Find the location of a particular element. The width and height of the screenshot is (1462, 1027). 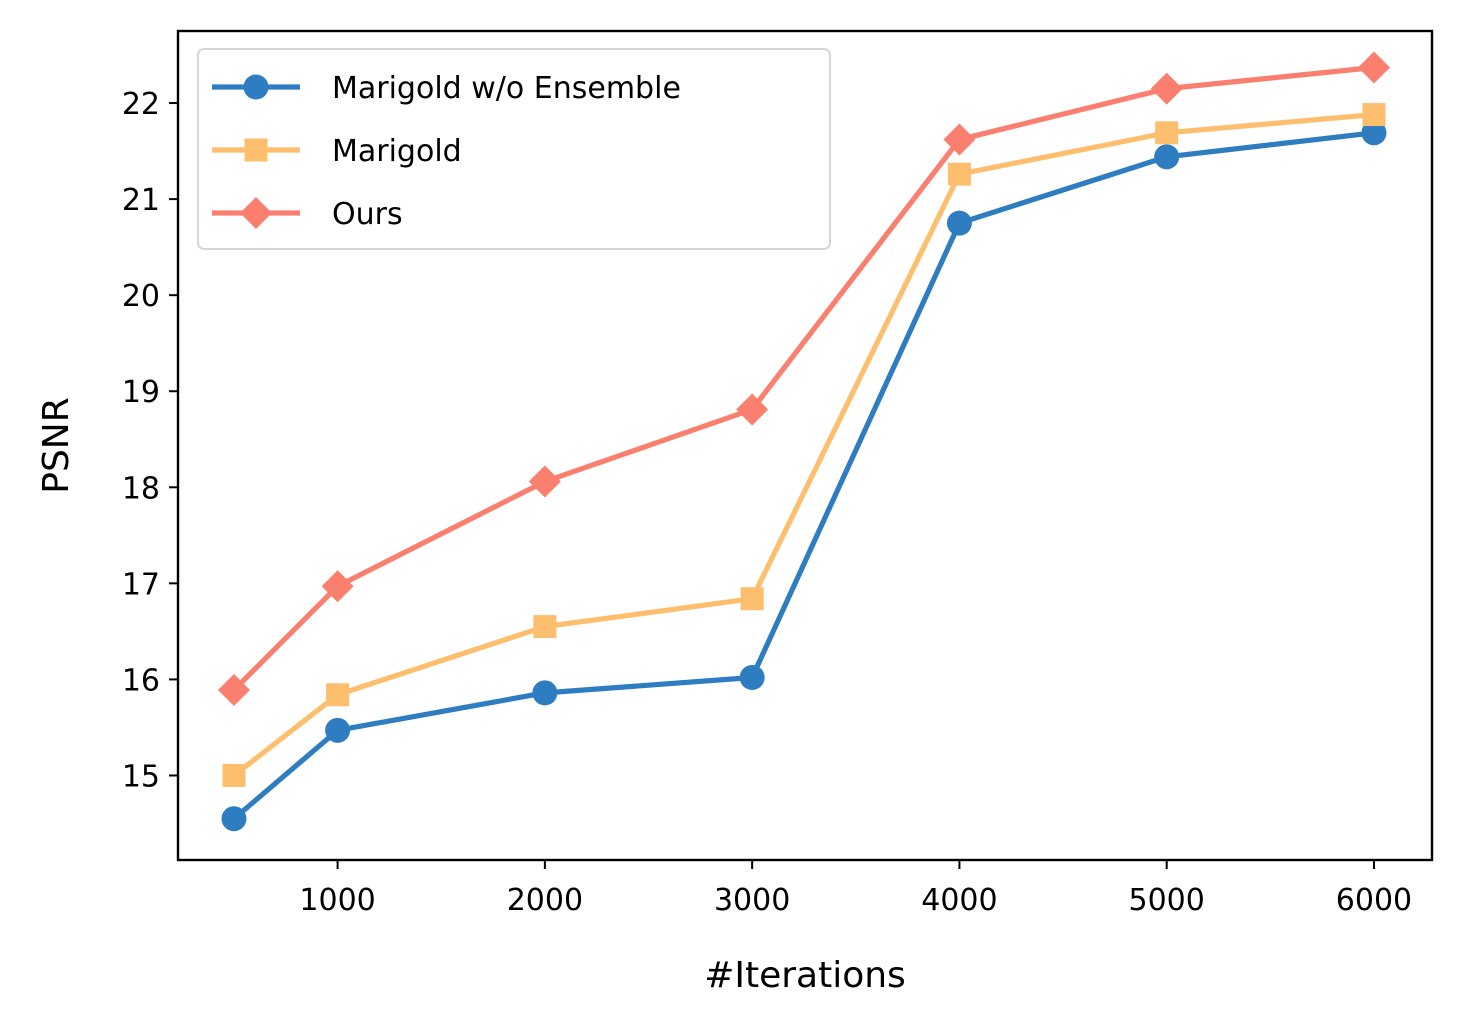

x-tick-label: 2000 is located at coordinates (545, 900).